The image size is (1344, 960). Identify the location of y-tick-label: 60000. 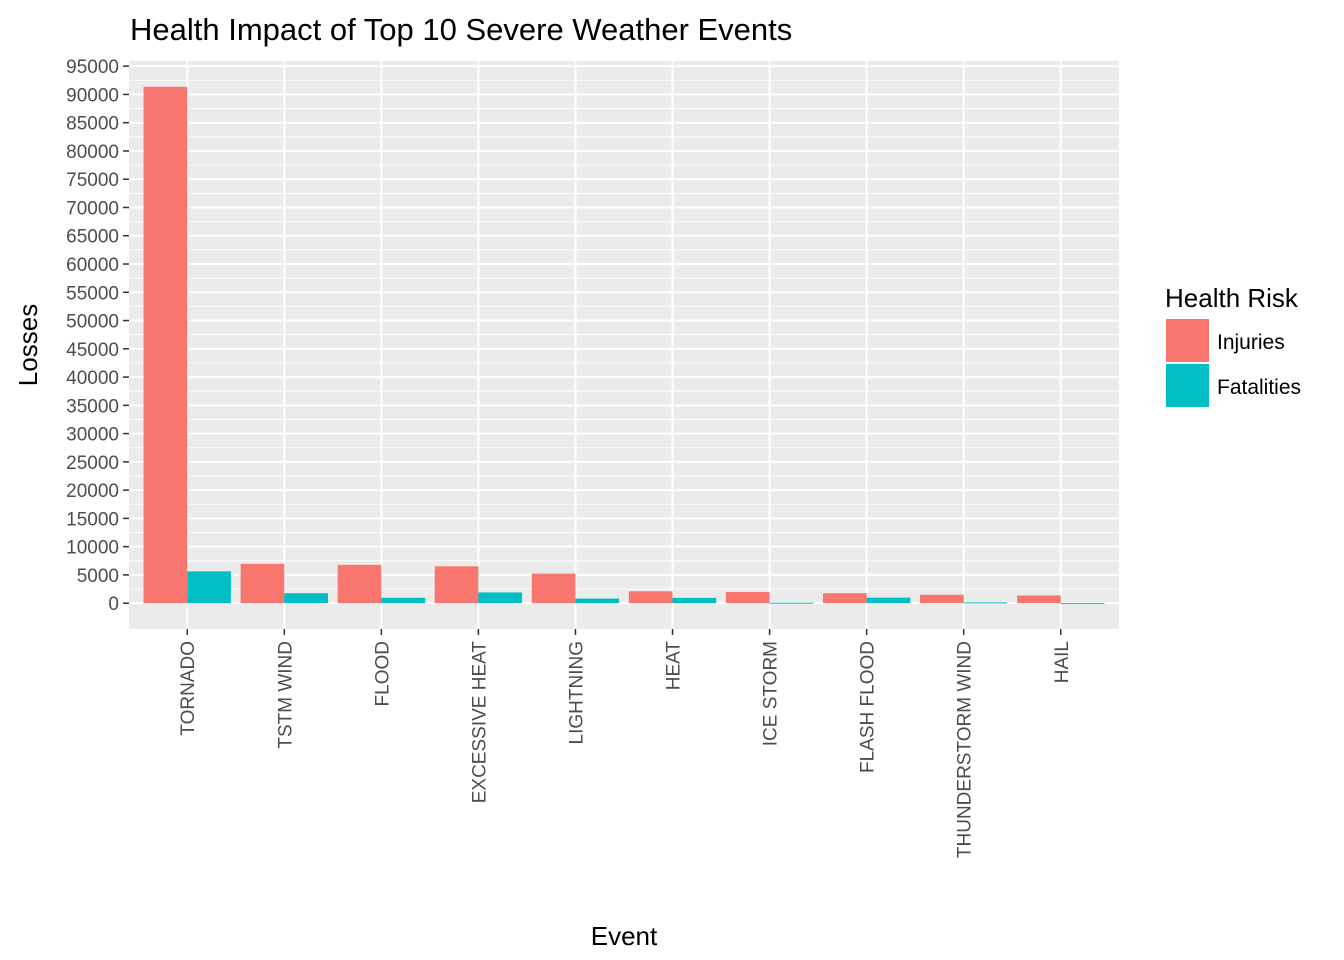
(92, 265).